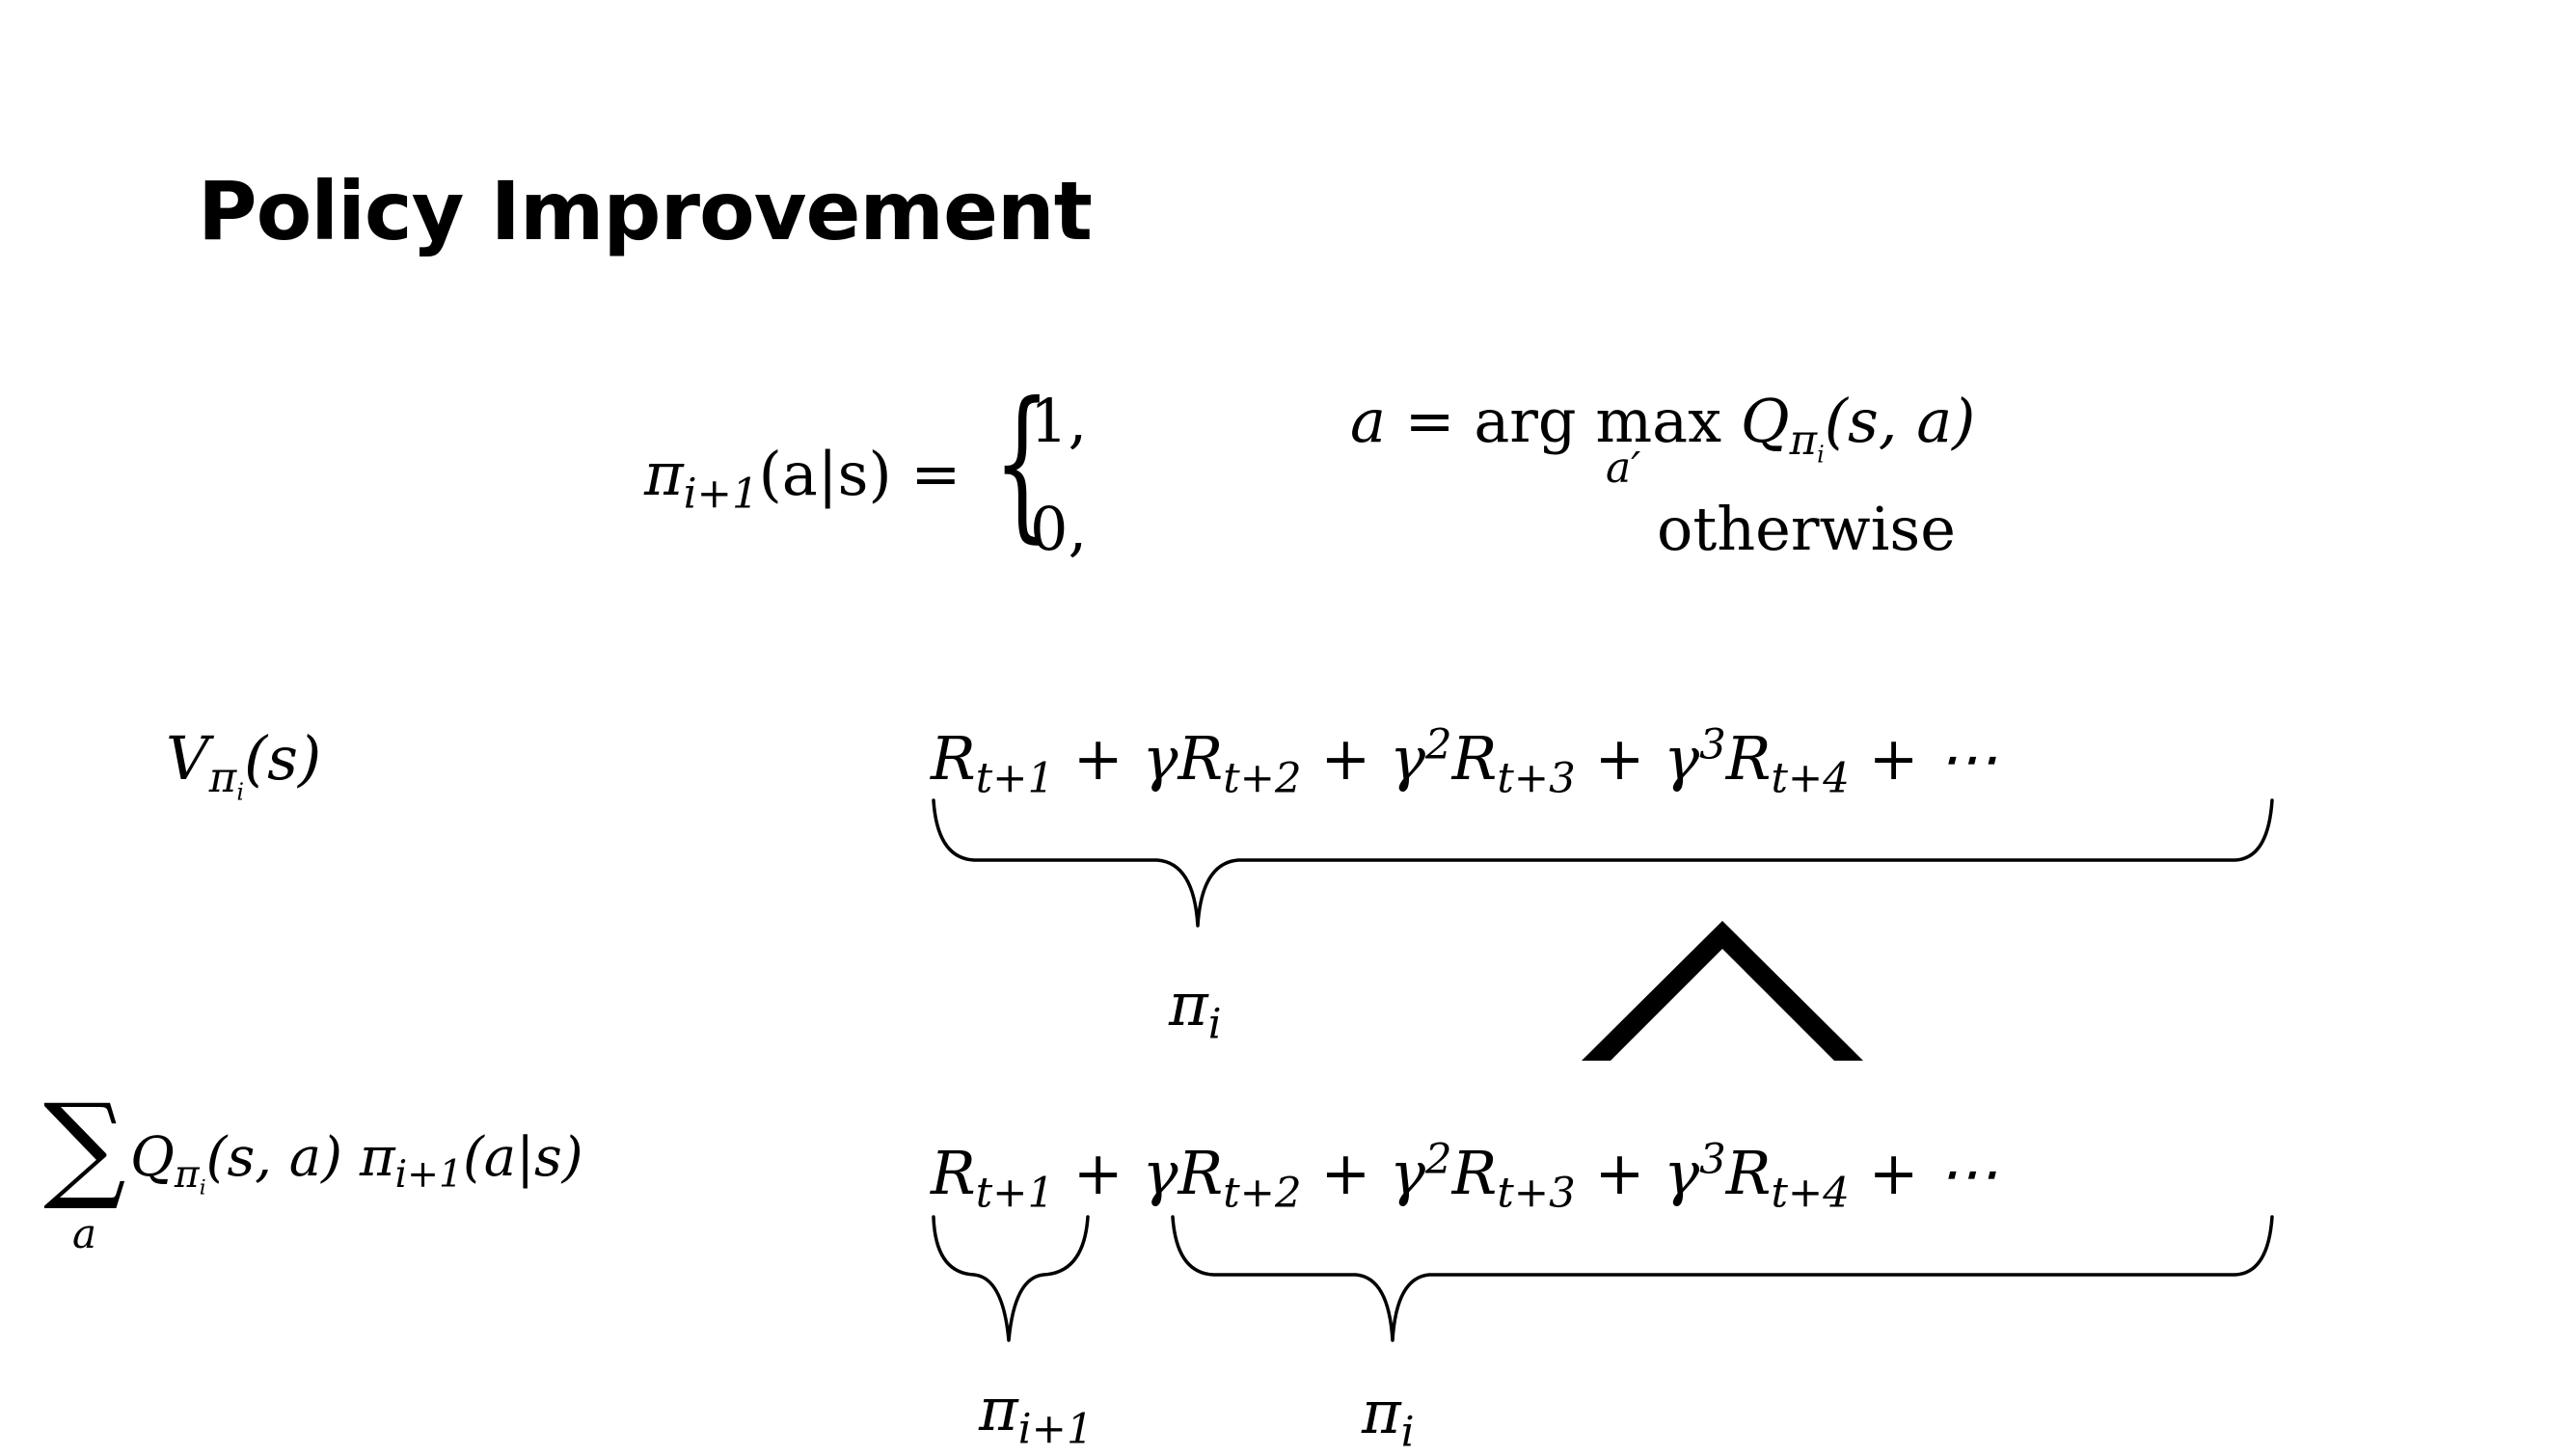 Image resolution: width=2572 pixels, height=1456 pixels. Describe the element at coordinates (1059, 529) in the screenshot. I see `case2-value: 0,` at that location.